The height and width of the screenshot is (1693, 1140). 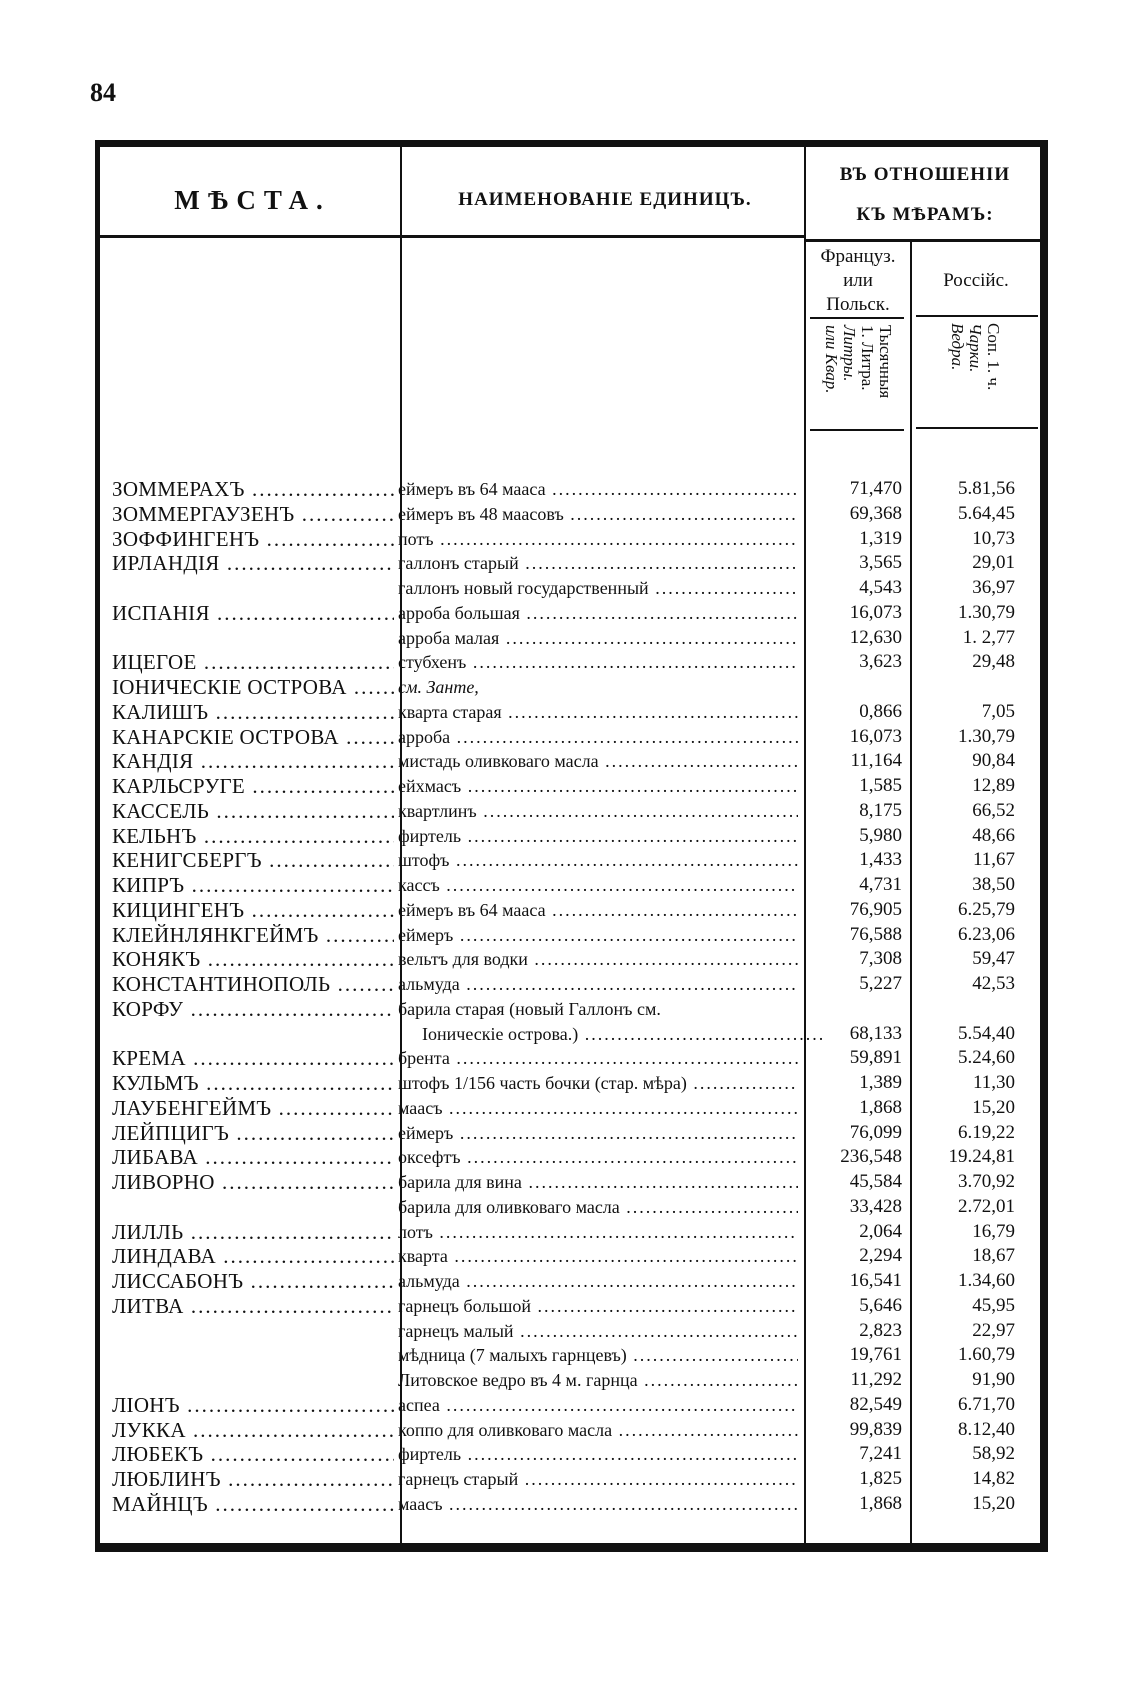 I want to click on unit-name: еймеръ, so click(x=598, y=1133).